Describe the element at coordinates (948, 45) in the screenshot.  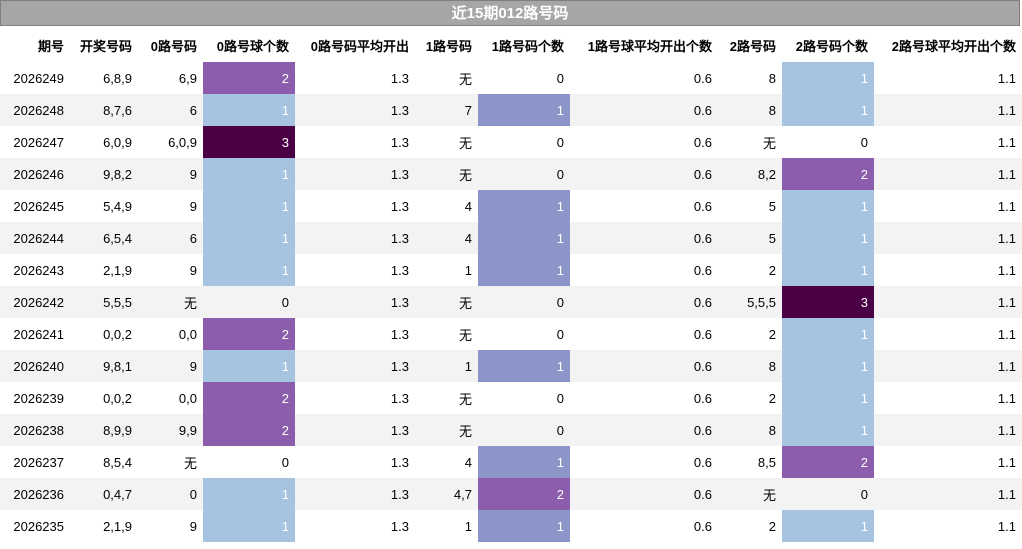
I see `header-route2-avg: 2路号球平均开出个数` at that location.